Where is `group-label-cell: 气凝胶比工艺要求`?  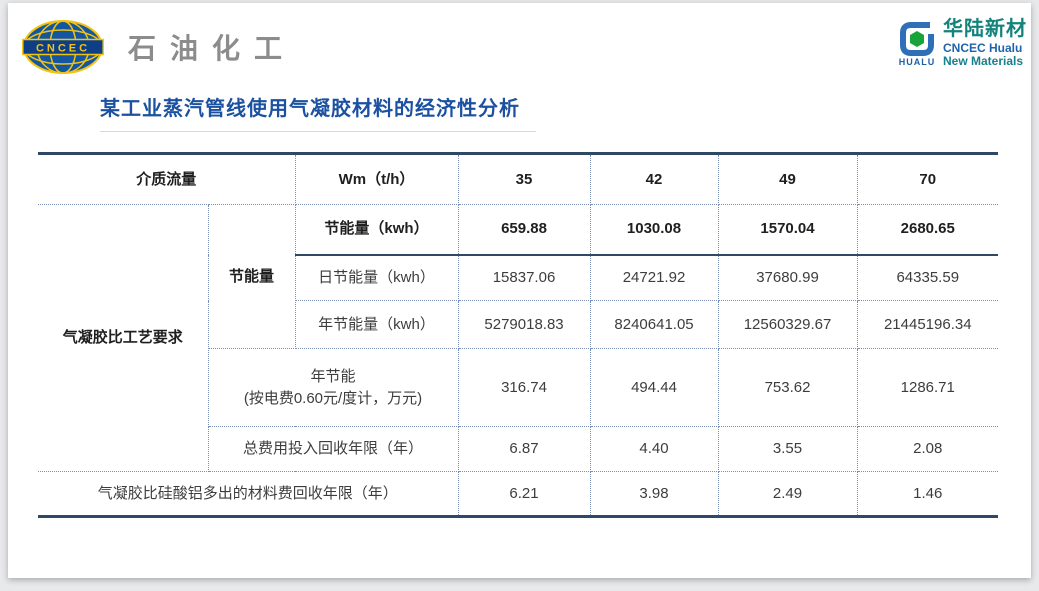 group-label-cell: 气凝胶比工艺要求 is located at coordinates (123, 338).